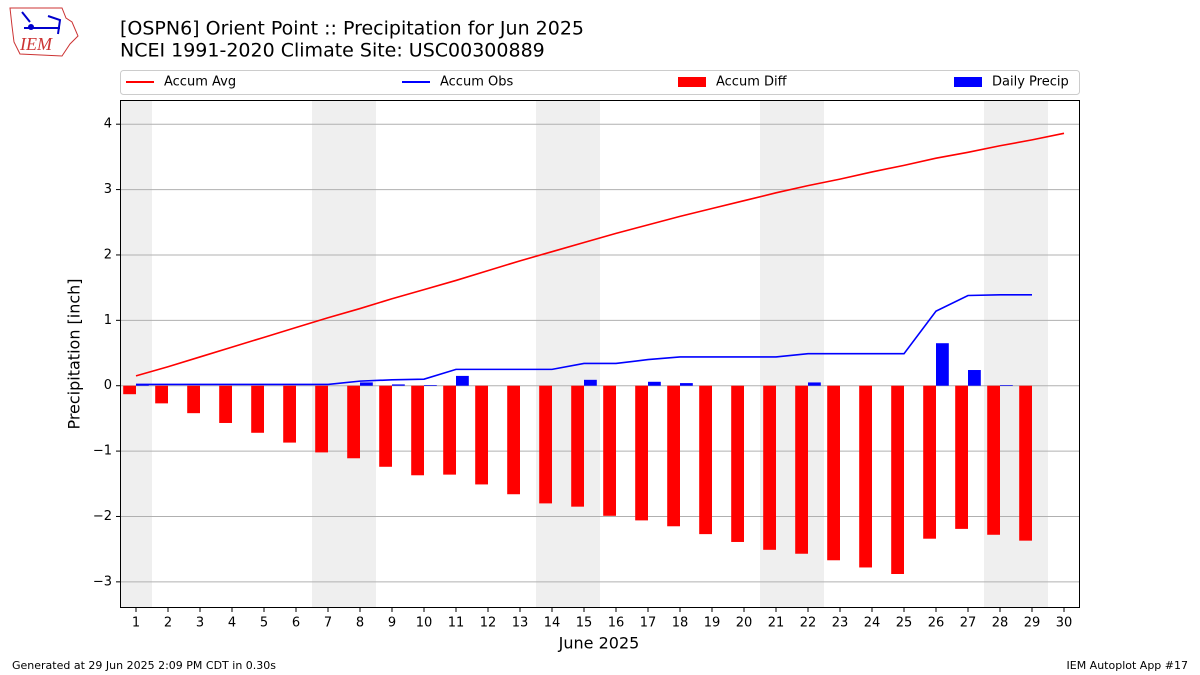 The width and height of the screenshot is (1200, 675). I want to click on x-tick-label: 5, so click(264, 623).